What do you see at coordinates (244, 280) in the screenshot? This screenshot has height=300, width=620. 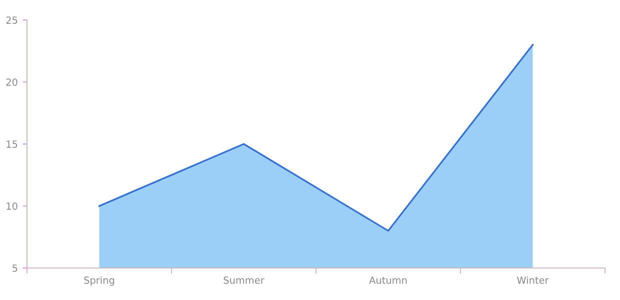 I see `x-tick-label: Summer` at bounding box center [244, 280].